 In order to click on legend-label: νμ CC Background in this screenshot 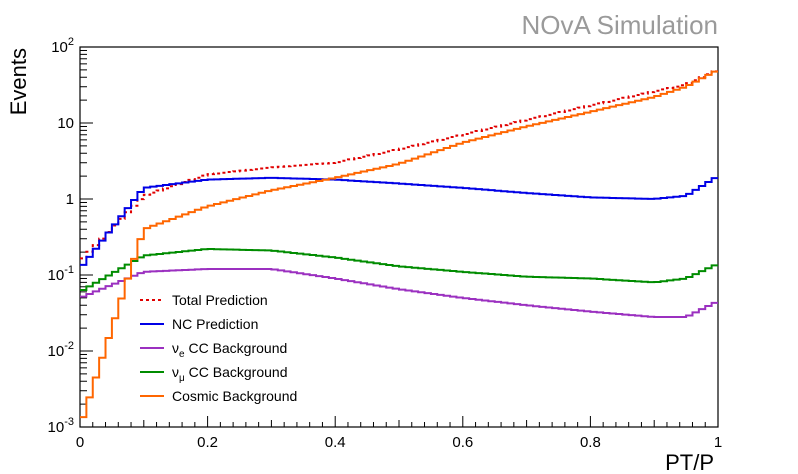, I will do `click(229, 374)`.